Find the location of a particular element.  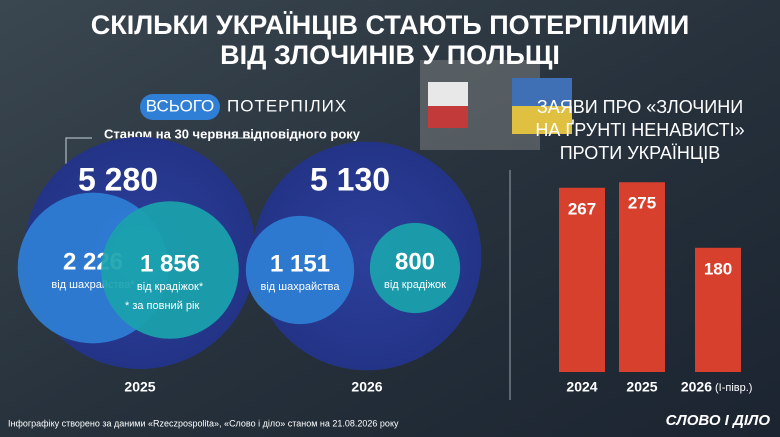

bar-title: ПРОТИ УКРАЇНЦІВ is located at coordinates (640, 153).